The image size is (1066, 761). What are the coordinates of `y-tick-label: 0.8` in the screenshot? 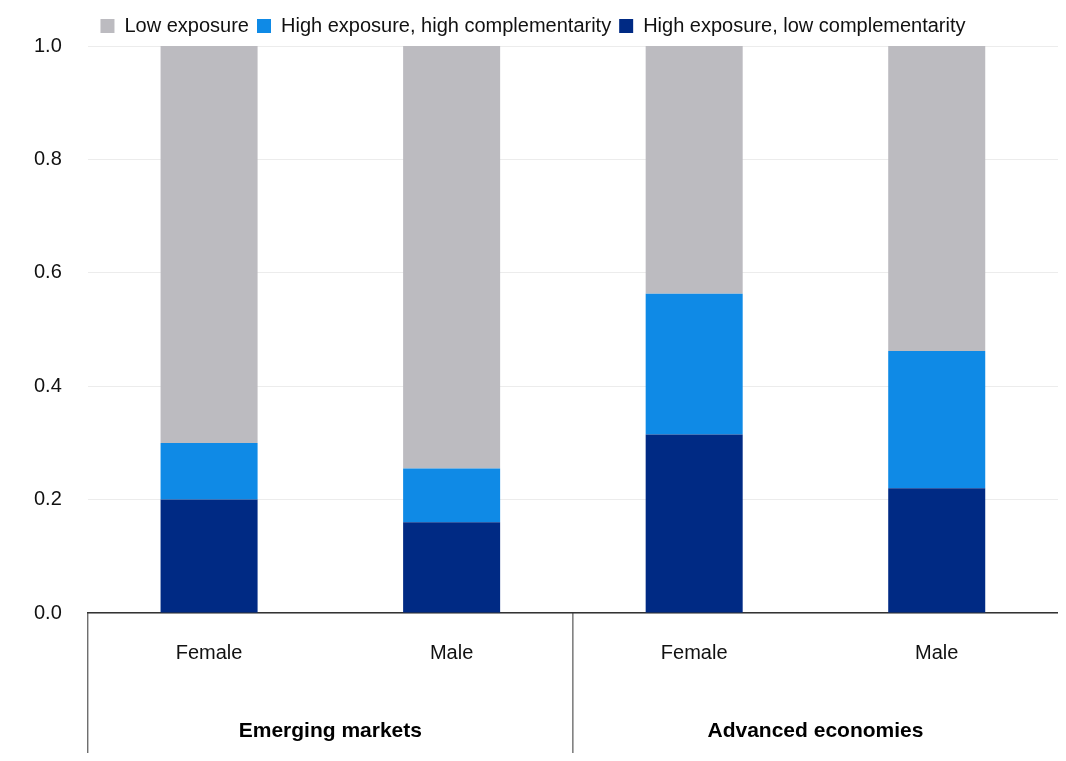 It's located at (47, 157).